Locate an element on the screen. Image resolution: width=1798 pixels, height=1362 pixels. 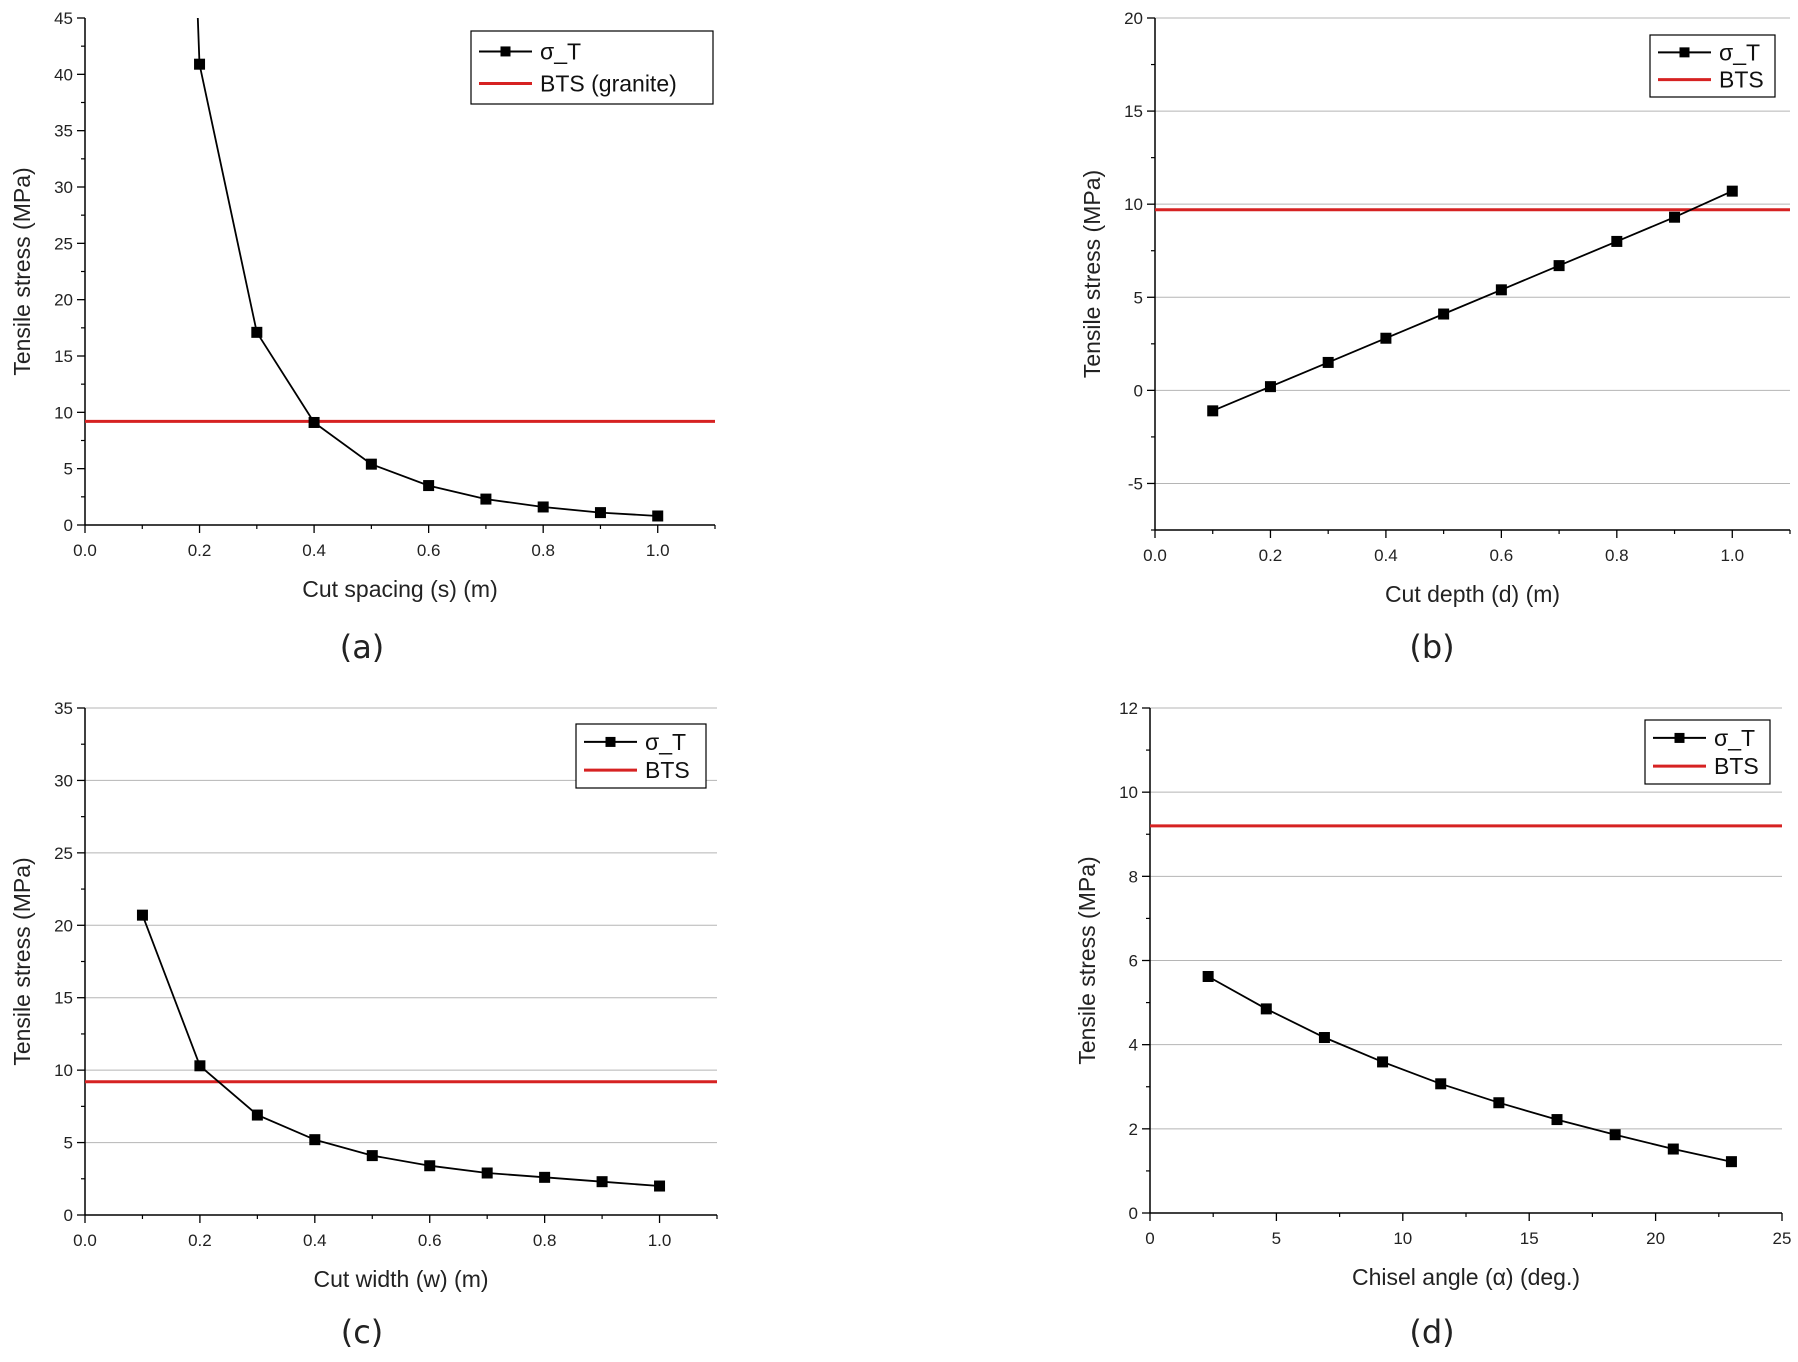
x-tick-label: 0 is located at coordinates (1149, 1238).